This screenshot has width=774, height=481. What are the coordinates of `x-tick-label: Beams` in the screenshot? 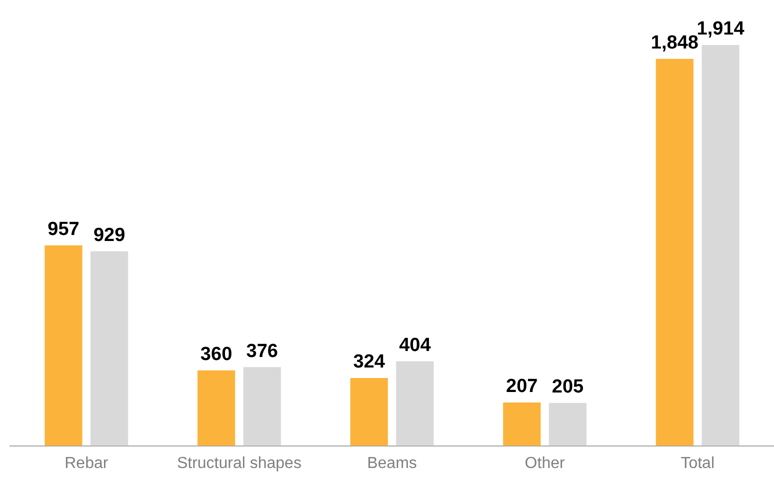 It's located at (392, 463).